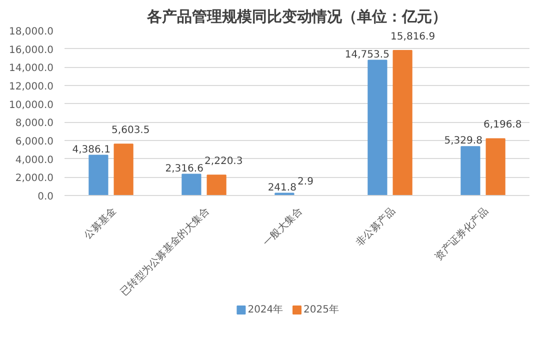 The image size is (555, 349). What do you see at coordinates (461, 233) in the screenshot?
I see `x-tick-label: 资产证券化产品` at bounding box center [461, 233].